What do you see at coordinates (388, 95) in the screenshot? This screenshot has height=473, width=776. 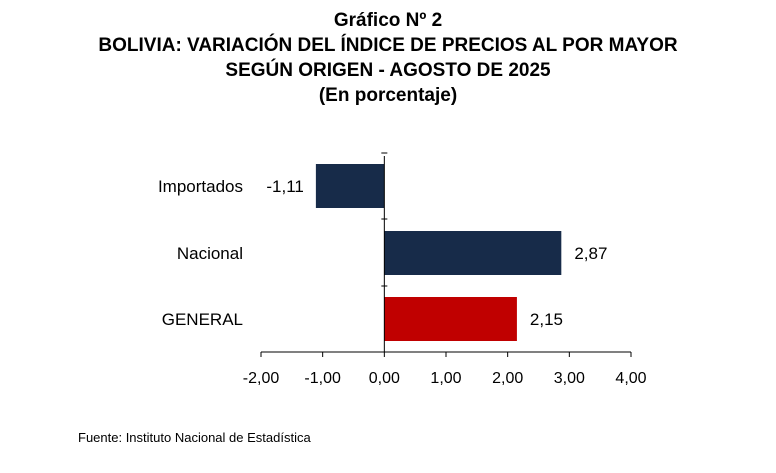 I see `chart-units: (En porcentaje)` at bounding box center [388, 95].